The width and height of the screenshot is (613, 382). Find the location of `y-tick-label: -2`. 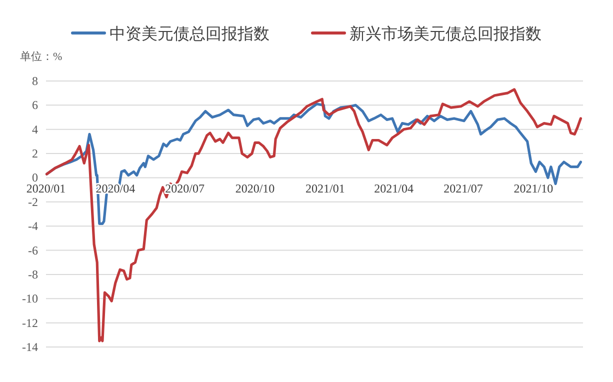

y-tick-label: -2 is located at coordinates (33, 201).